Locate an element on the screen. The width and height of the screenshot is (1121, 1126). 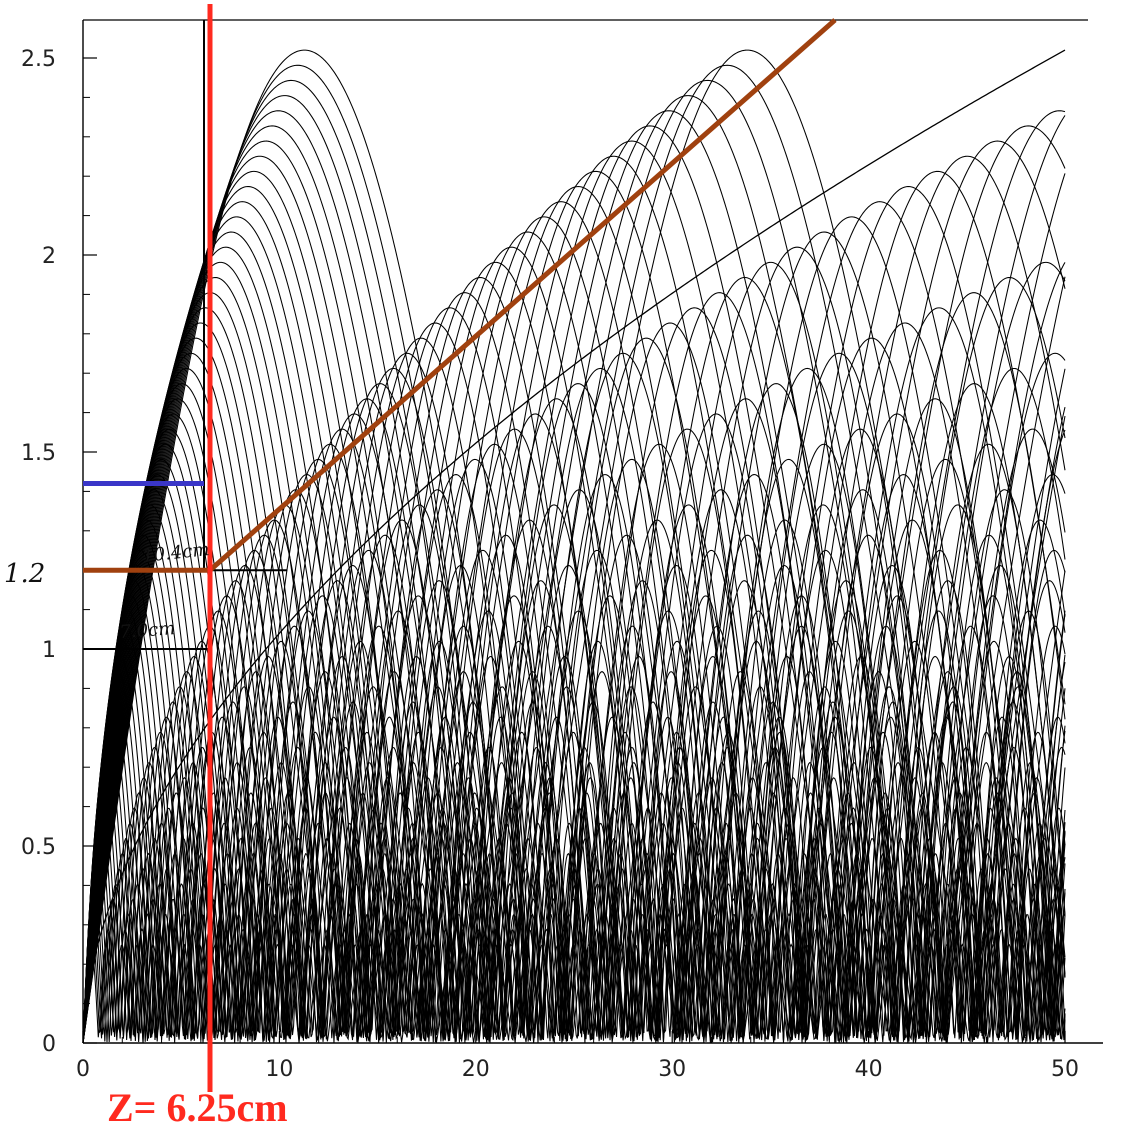
y-tick-label: 2.5 is located at coordinates (38, 59).